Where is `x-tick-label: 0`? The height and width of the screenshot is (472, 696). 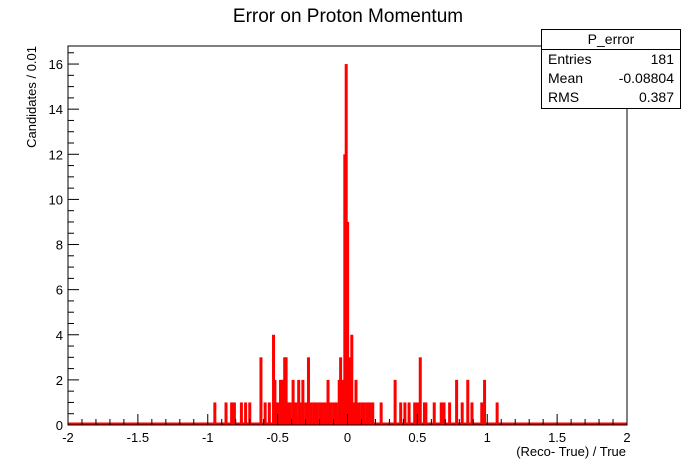 x-tick-label: 0 is located at coordinates (347, 437).